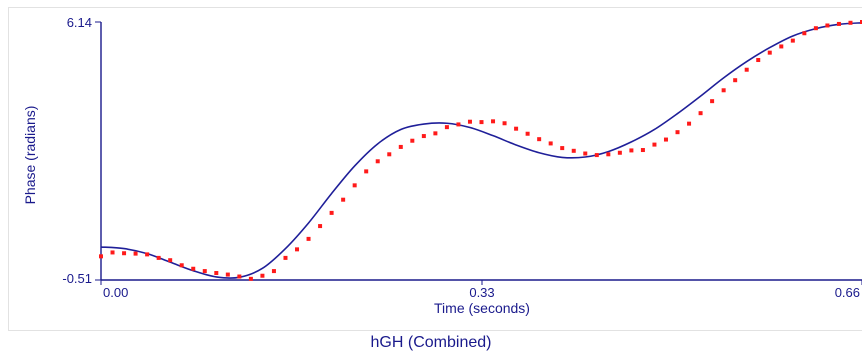 Image resolution: width=862 pixels, height=356 pixels. Describe the element at coordinates (482, 308) in the screenshot. I see `x-axis-title: Time (seconds)` at that location.